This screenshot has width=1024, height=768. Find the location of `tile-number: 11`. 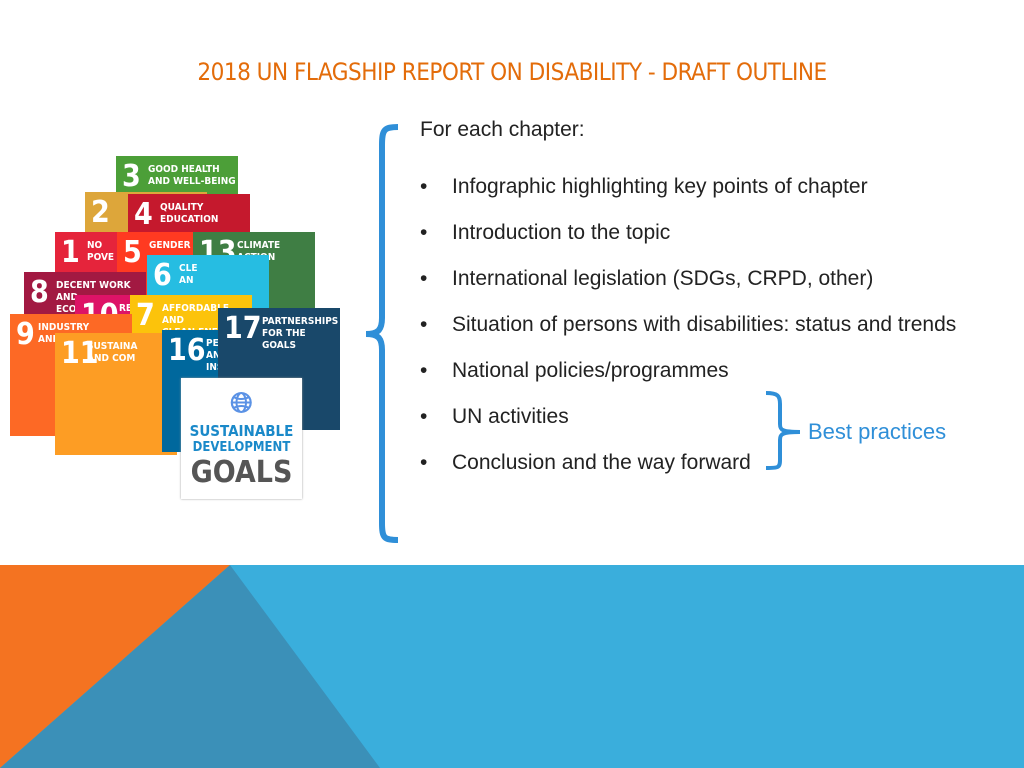

tile-number: 11 is located at coordinates (80, 353).